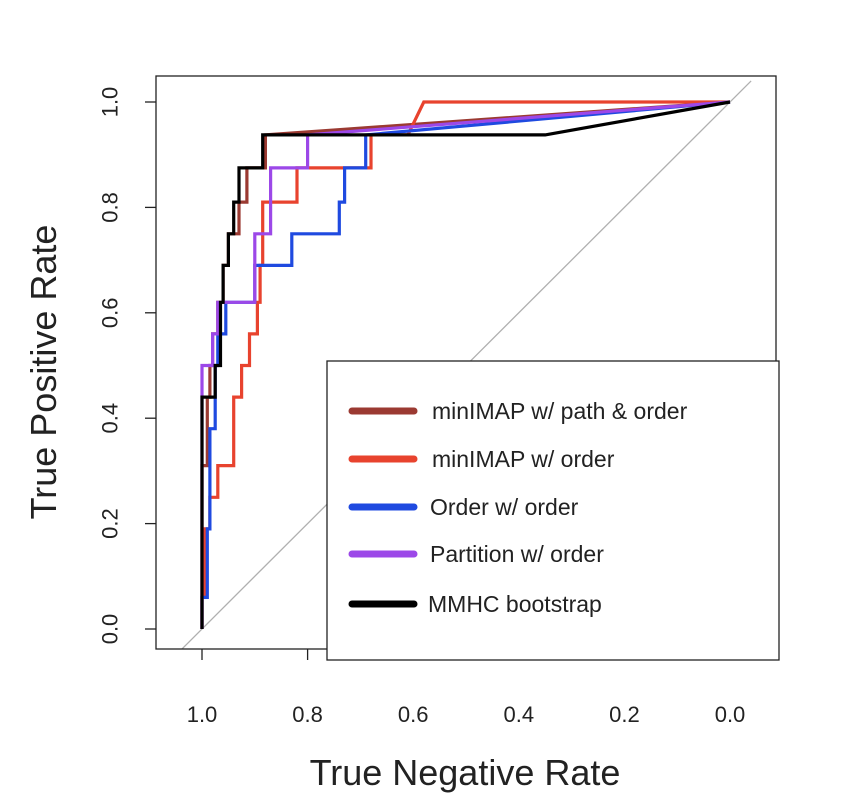 This screenshot has height=810, width=856. I want to click on legend-label: minIMAP w/ path & order, so click(560, 411).